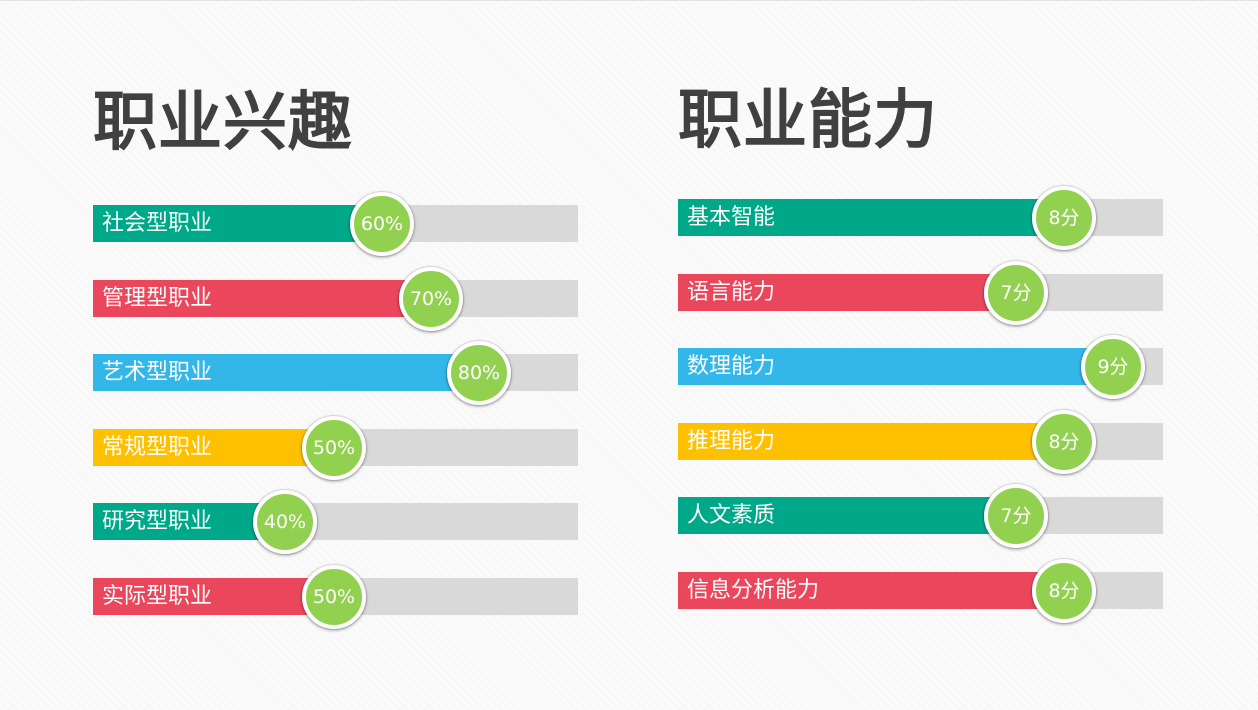  What do you see at coordinates (335, 522) in the screenshot?
I see `bar-row: 研究型职业 40%` at bounding box center [335, 522].